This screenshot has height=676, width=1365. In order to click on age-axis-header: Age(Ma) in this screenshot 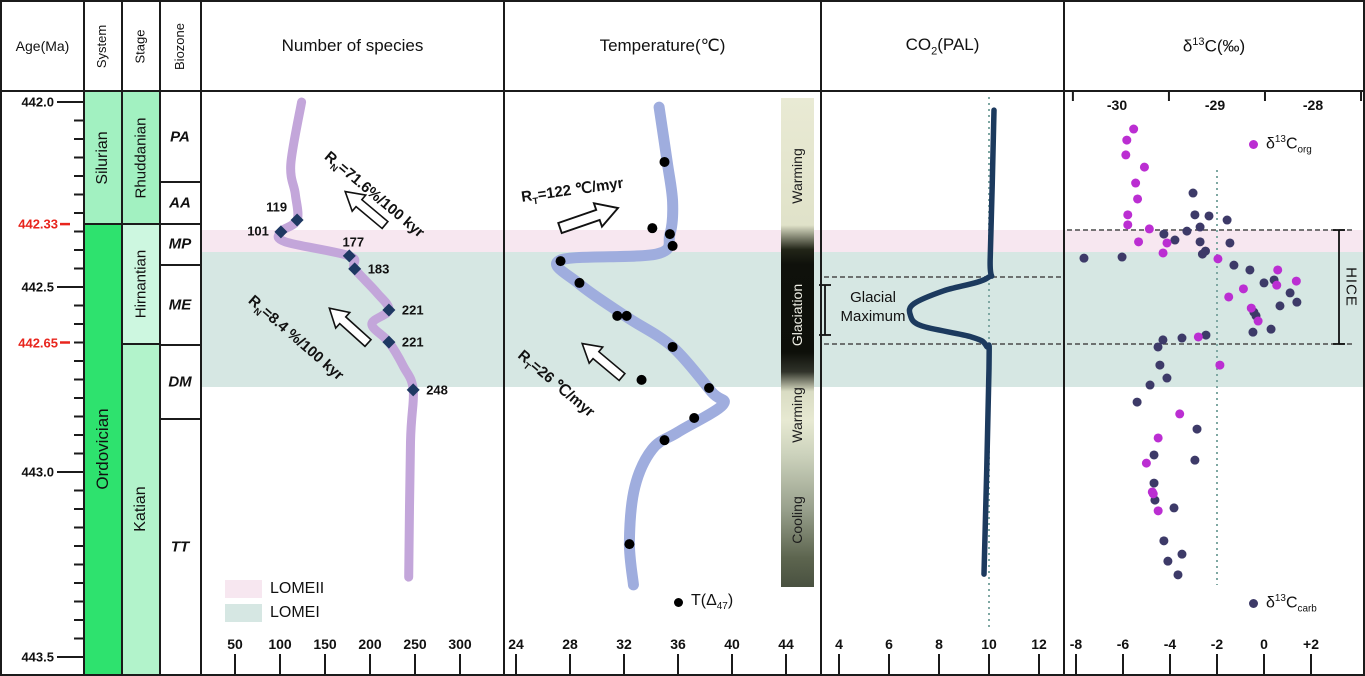, I will do `click(42, 46)`.